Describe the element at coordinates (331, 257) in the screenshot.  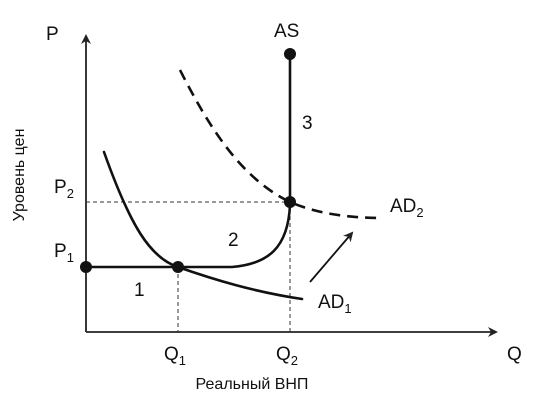
I see `shift-arrow` at that location.